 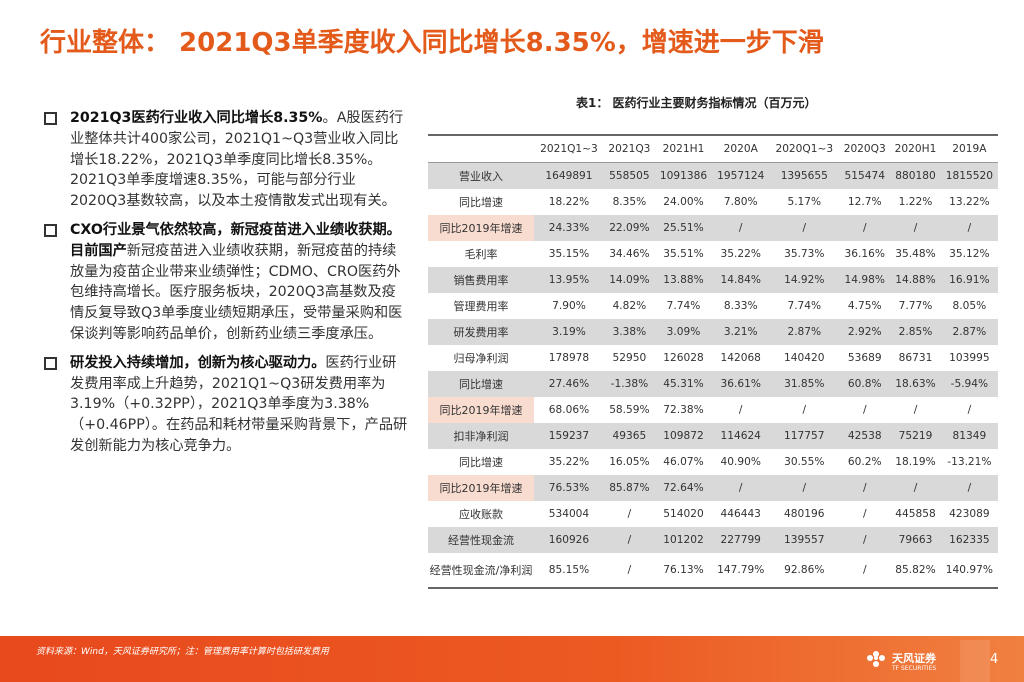 I want to click on row-label: 应收账款, so click(x=481, y=514).